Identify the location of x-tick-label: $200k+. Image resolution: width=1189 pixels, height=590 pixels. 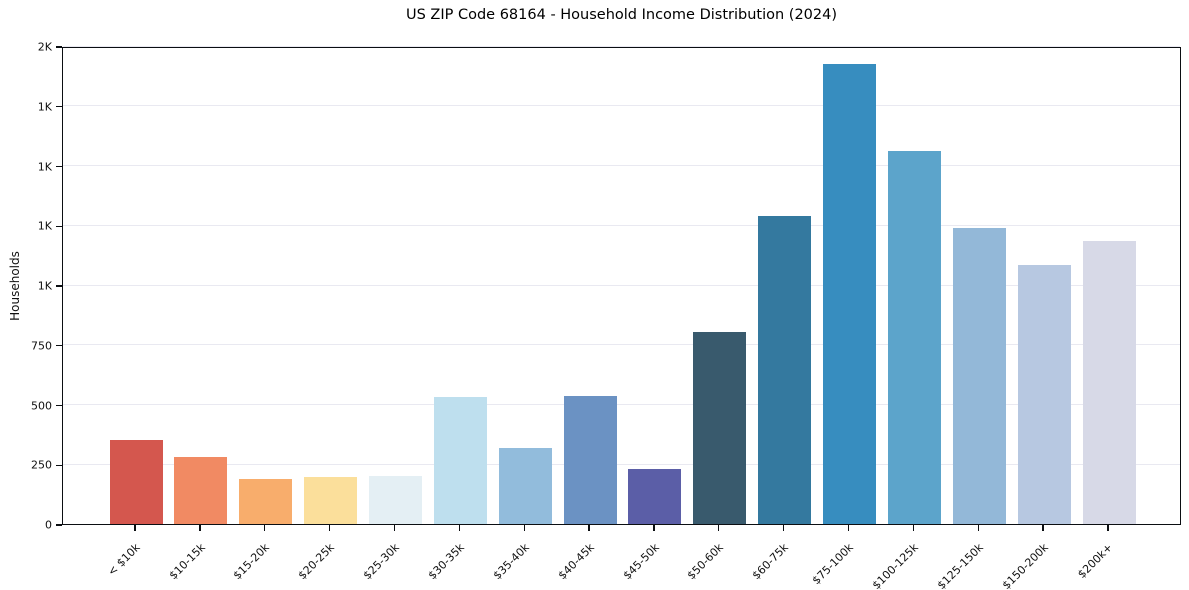
(1095, 560).